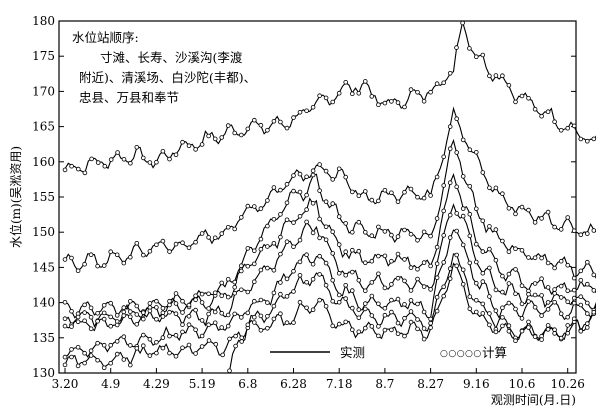  I want to click on note-line: 附近)、清溪场、白沙陀(丰都)、, so click(167, 77).